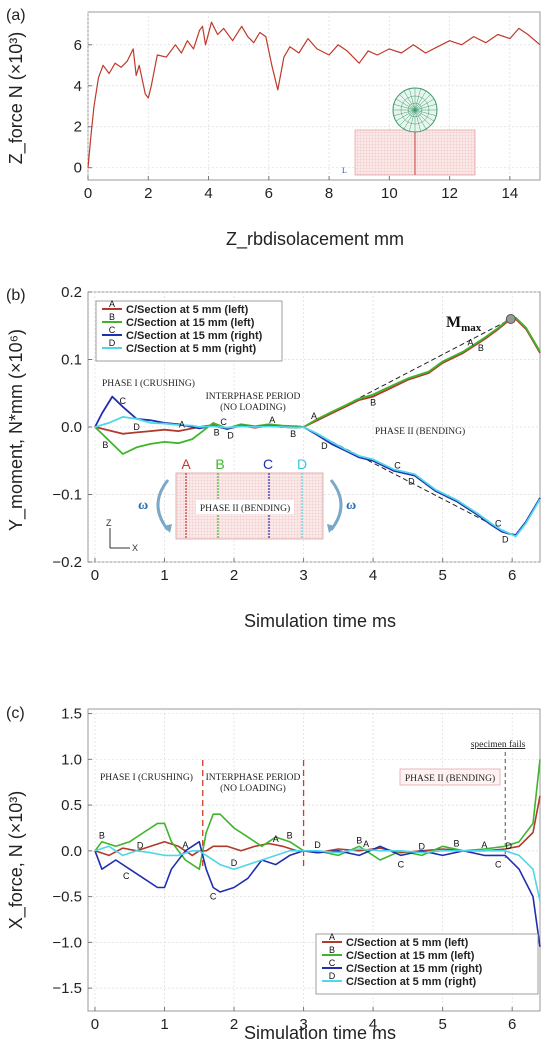  Describe the element at coordinates (109, 523) in the screenshot. I see `triad-z-label: Z` at that location.